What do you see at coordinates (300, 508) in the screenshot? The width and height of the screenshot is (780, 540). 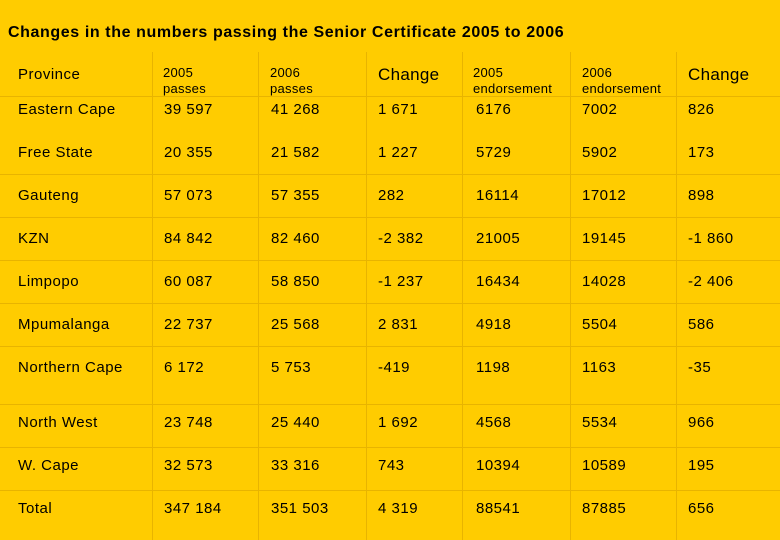 I see `passes-2006: 351 503` at bounding box center [300, 508].